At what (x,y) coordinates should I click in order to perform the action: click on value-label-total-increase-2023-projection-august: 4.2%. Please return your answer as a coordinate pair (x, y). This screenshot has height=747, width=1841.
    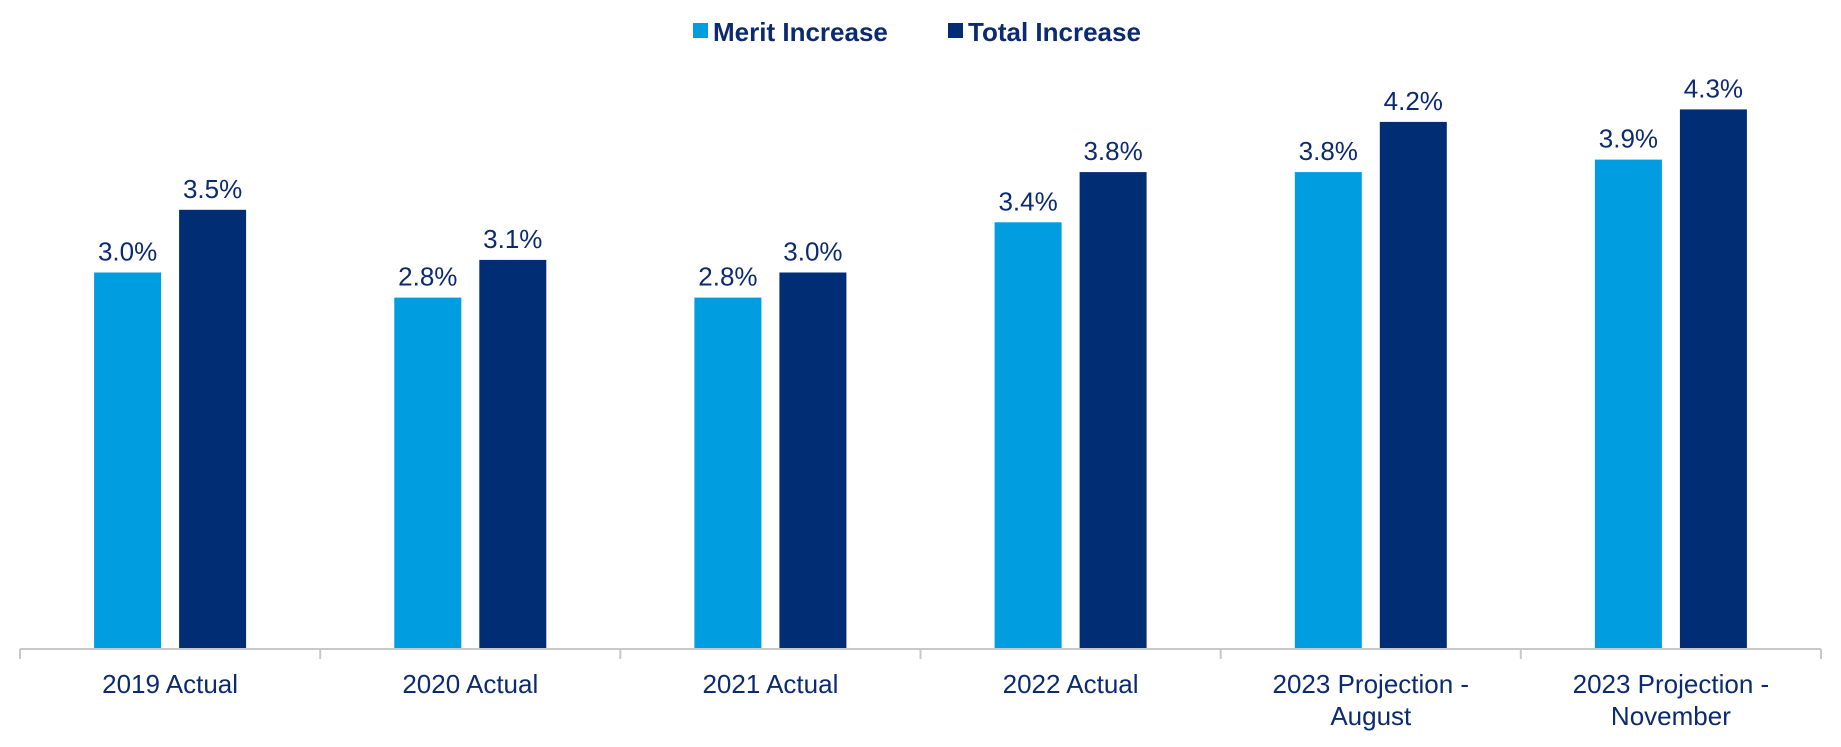
    Looking at the image, I should click on (1413, 101).